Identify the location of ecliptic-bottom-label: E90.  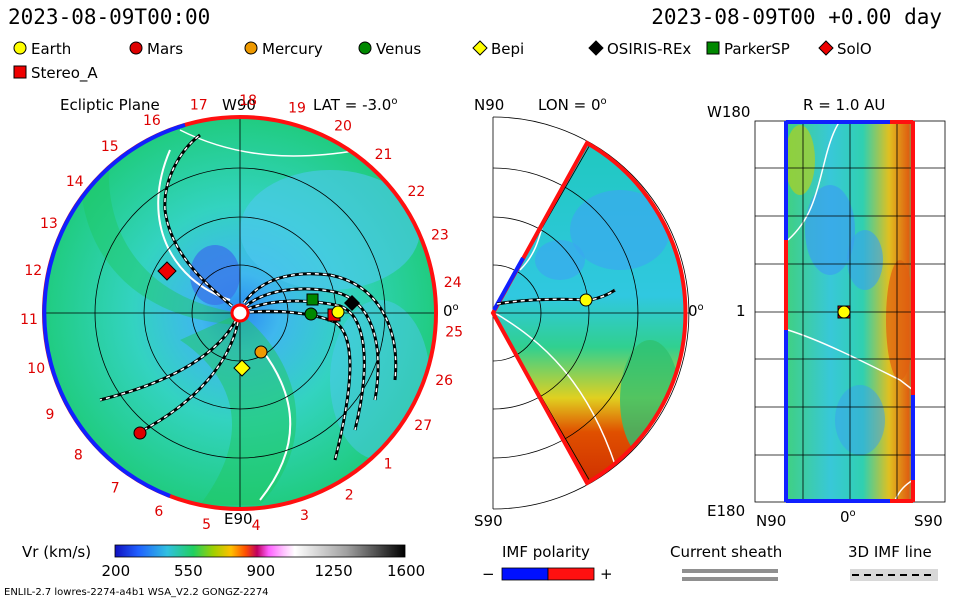
(238, 519).